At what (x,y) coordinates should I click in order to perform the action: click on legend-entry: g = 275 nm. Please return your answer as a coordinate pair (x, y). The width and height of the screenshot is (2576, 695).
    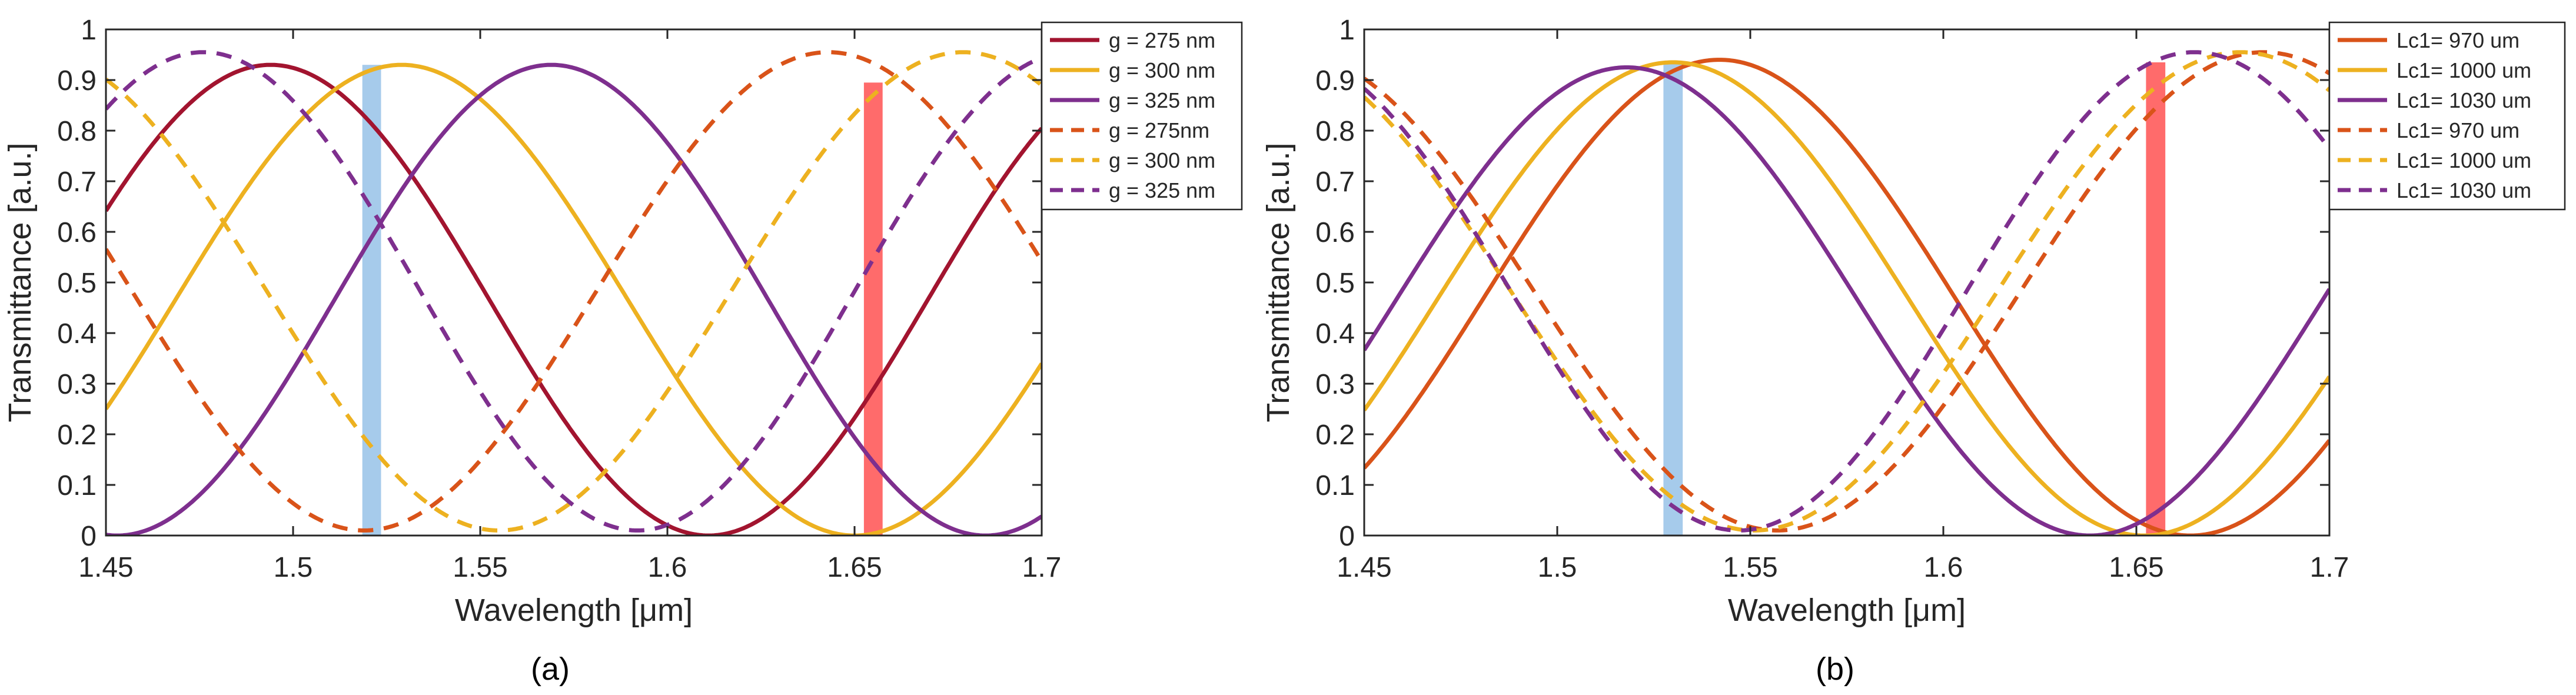
    Looking at the image, I should click on (1162, 40).